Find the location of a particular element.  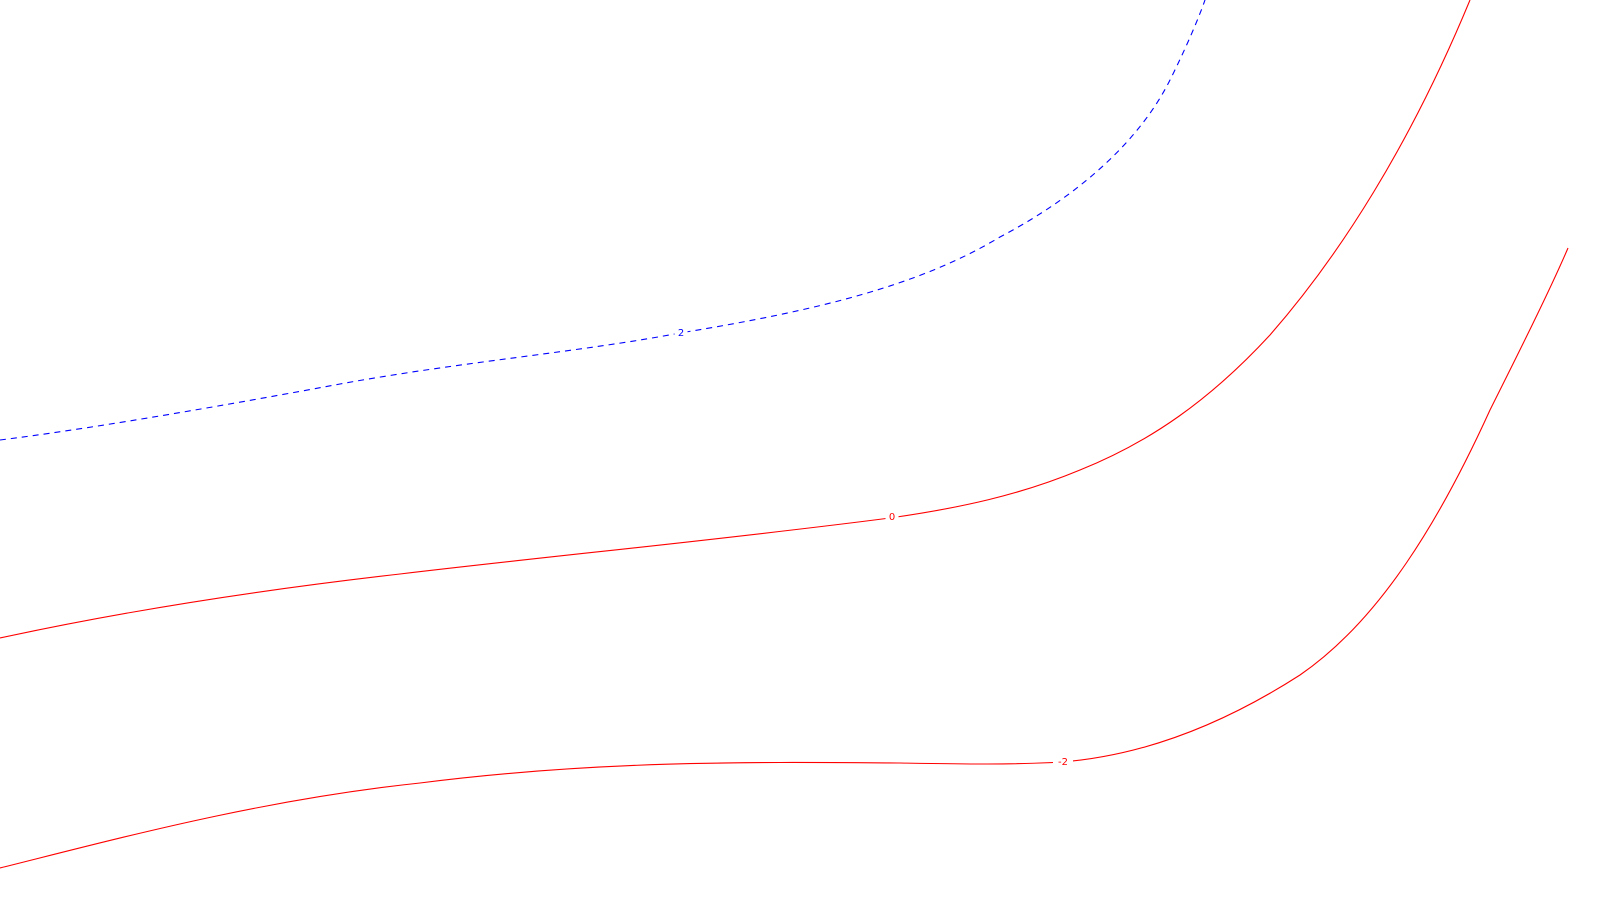

contour-label: -2 is located at coordinates (1063, 762).